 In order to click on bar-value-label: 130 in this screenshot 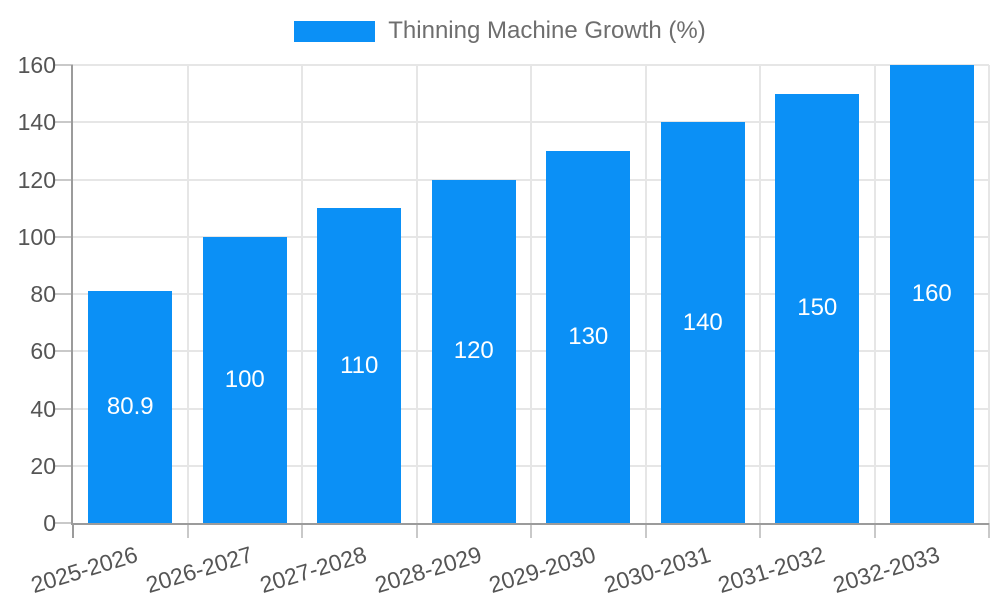, I will do `click(588, 336)`.